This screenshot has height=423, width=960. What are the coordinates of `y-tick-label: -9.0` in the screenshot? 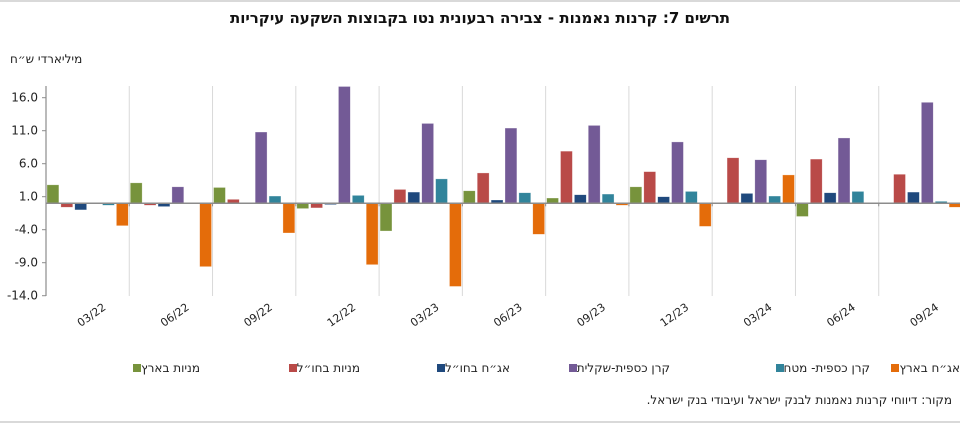 It's located at (26, 263).